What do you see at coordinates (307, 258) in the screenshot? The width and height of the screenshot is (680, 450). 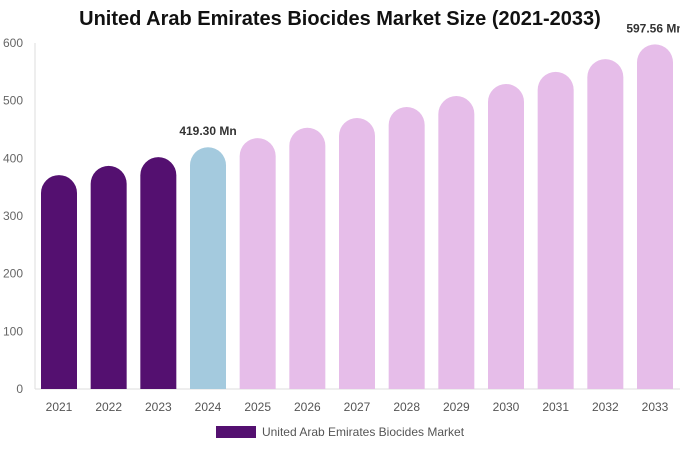 I see `bar-2026` at bounding box center [307, 258].